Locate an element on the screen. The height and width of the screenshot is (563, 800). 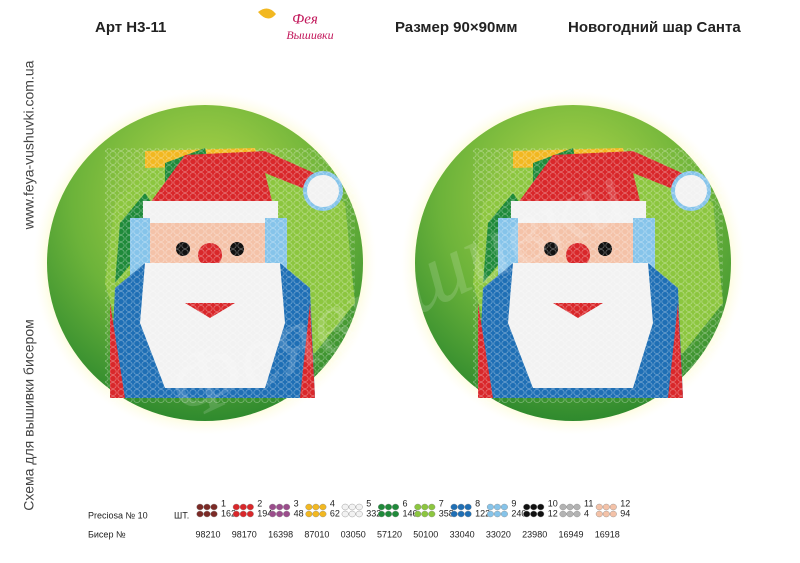
site-url: www.feya-vushuvki.com.ua is located at coordinates (29, 145).